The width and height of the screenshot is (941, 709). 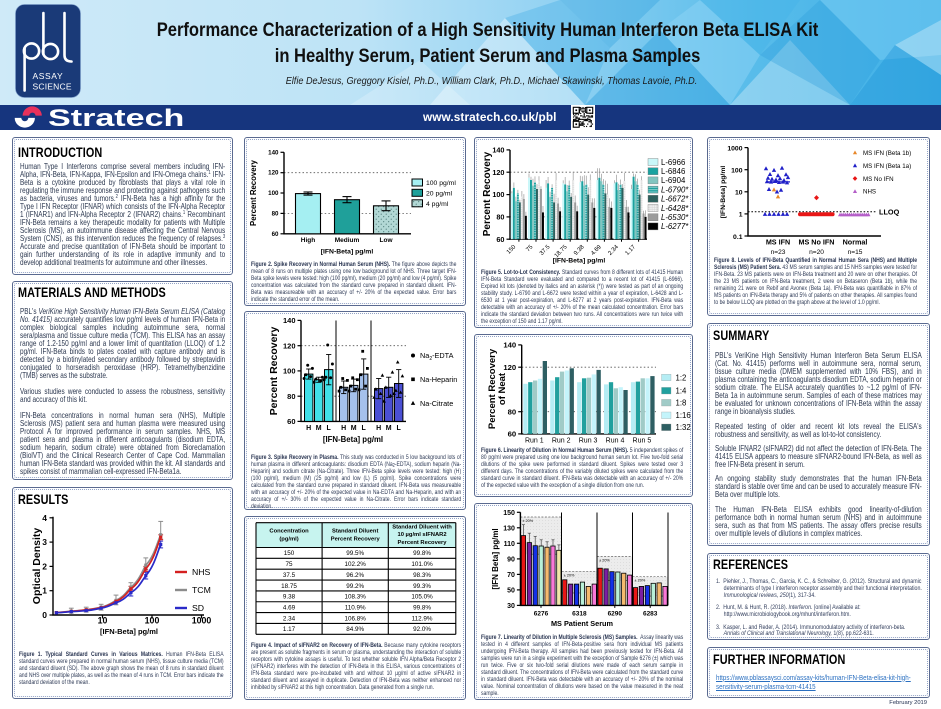 I want to click on svg-text: Standard Diluent, so click(x=355, y=531).